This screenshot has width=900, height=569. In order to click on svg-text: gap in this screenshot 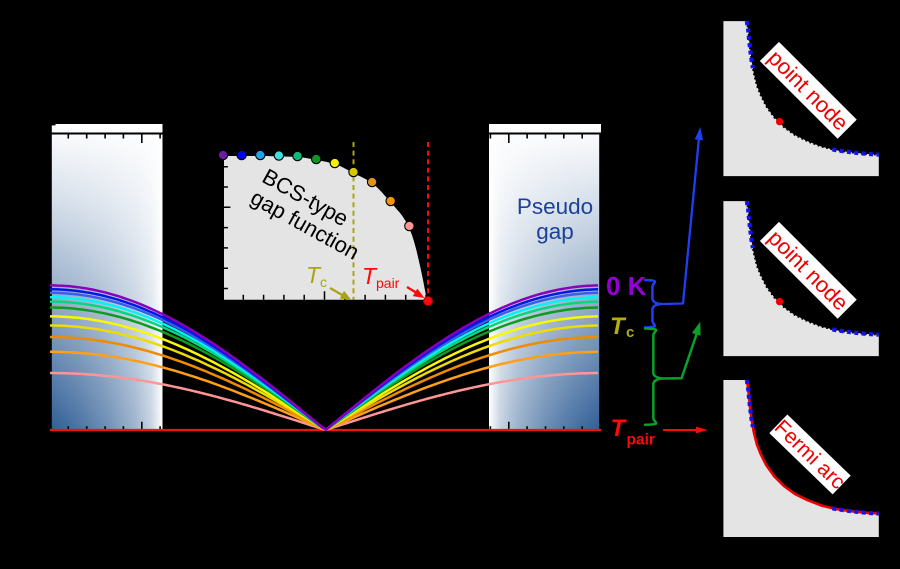, I will do `click(555, 231)`.